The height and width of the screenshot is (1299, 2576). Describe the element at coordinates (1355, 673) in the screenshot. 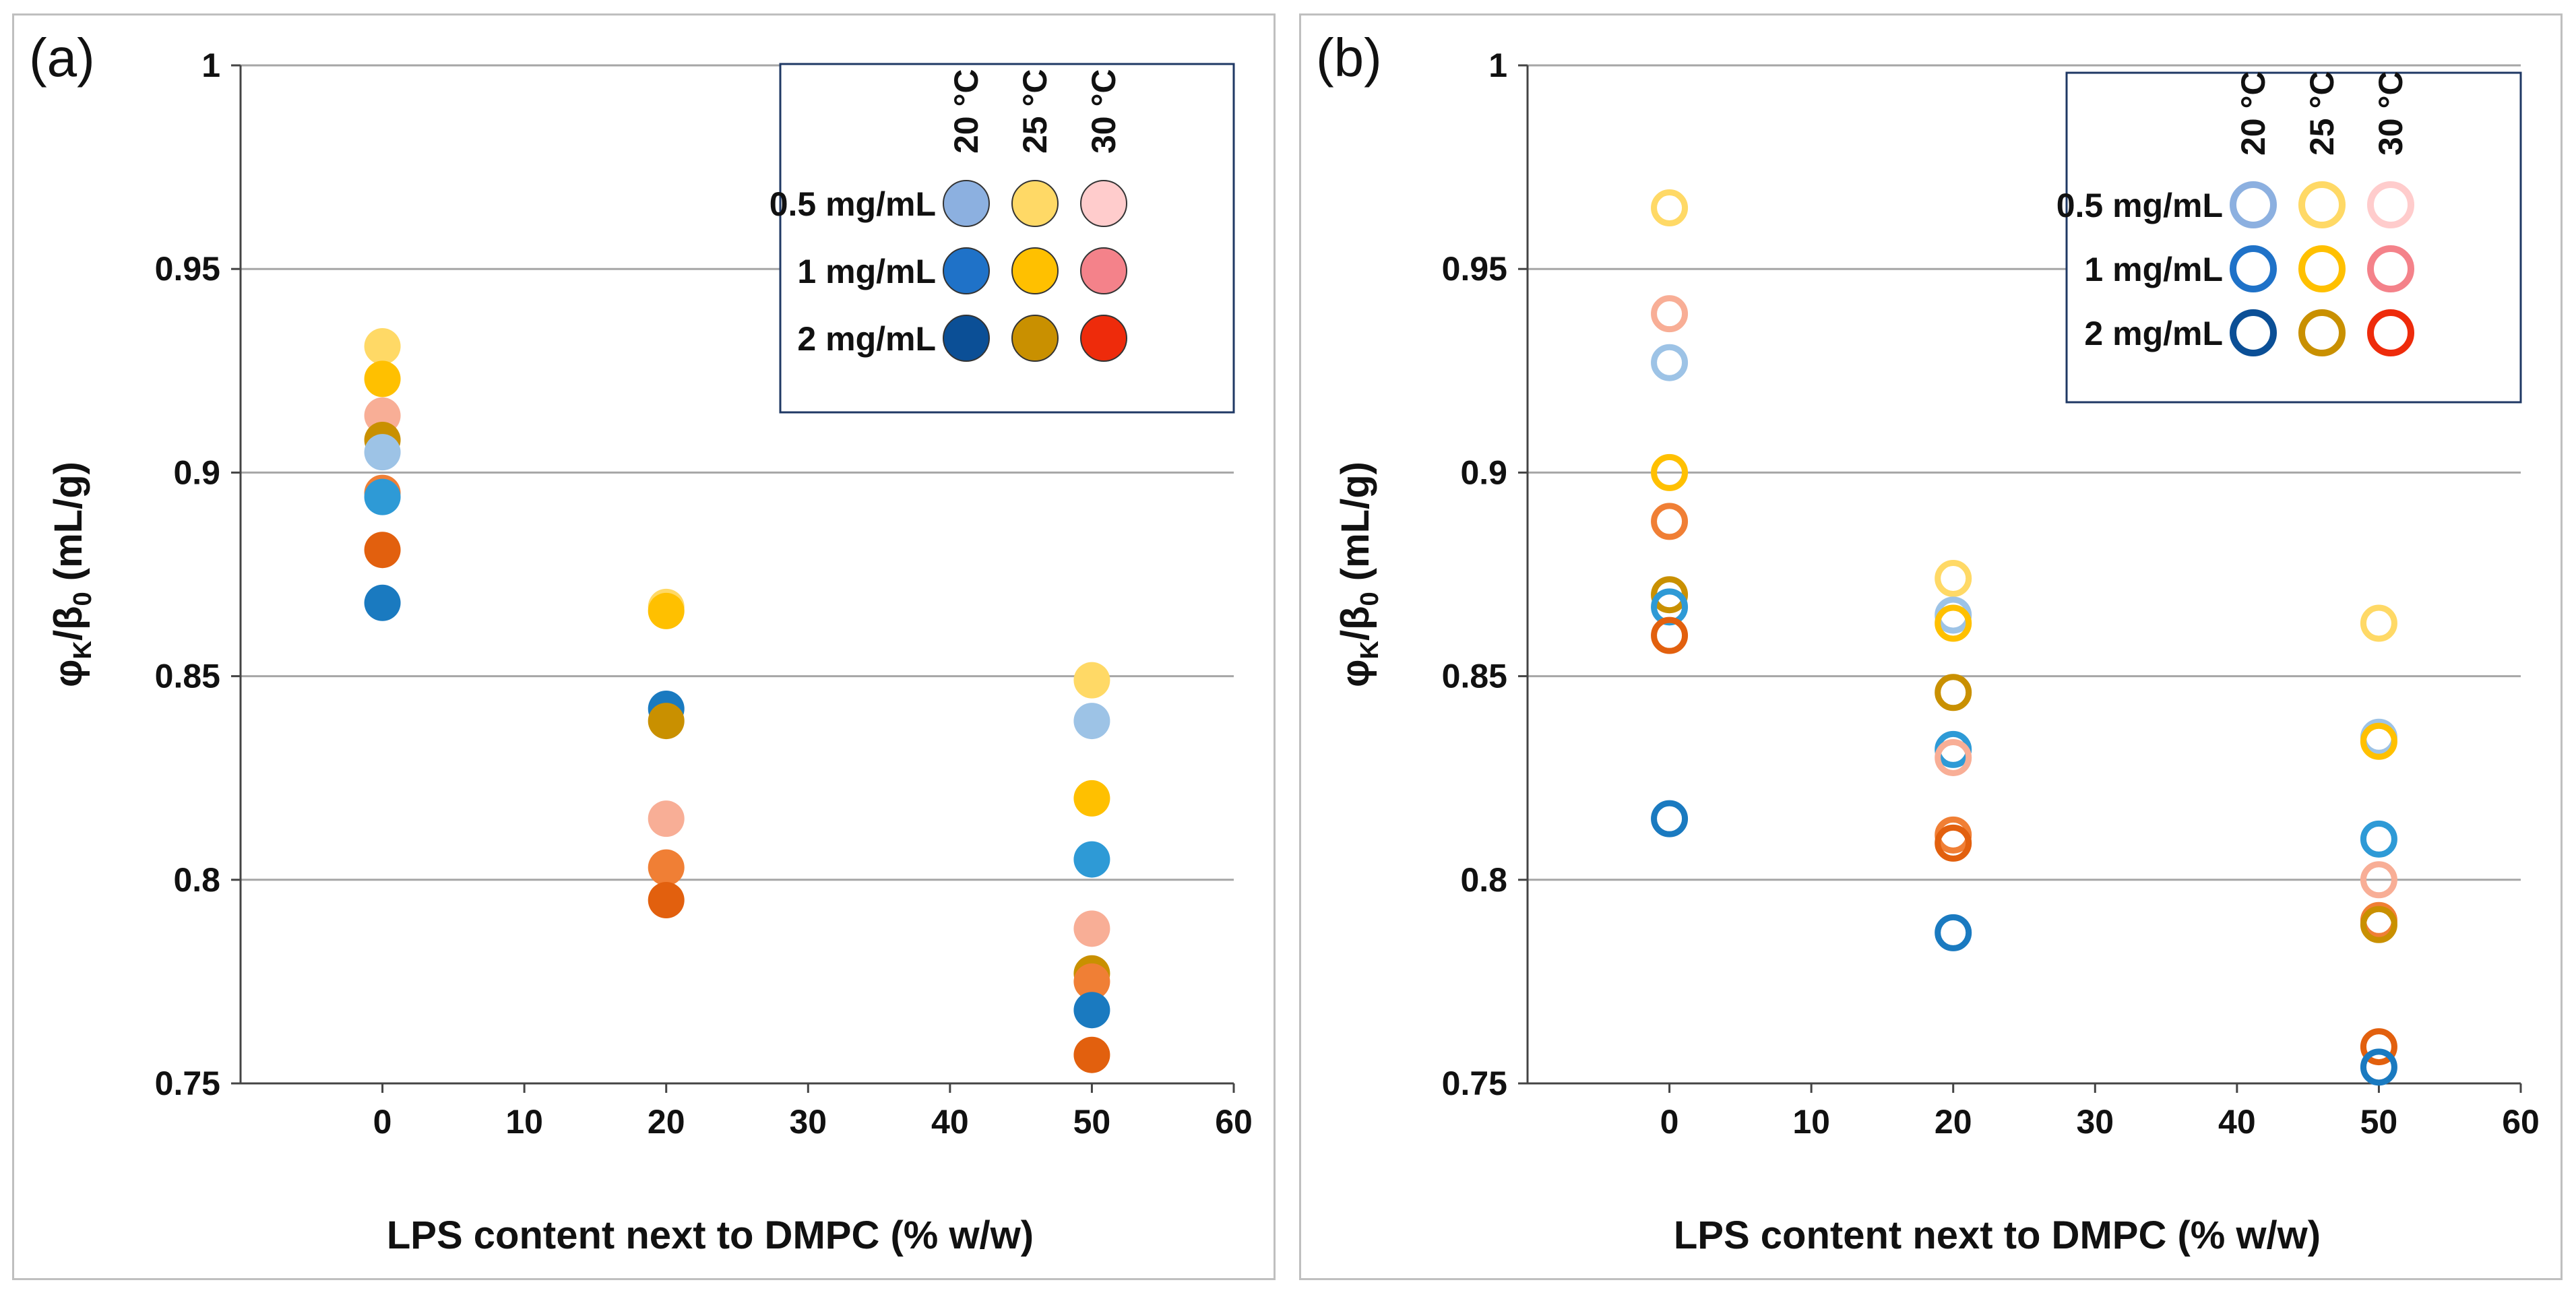

I see `y-axis-title-part: φ` at that location.